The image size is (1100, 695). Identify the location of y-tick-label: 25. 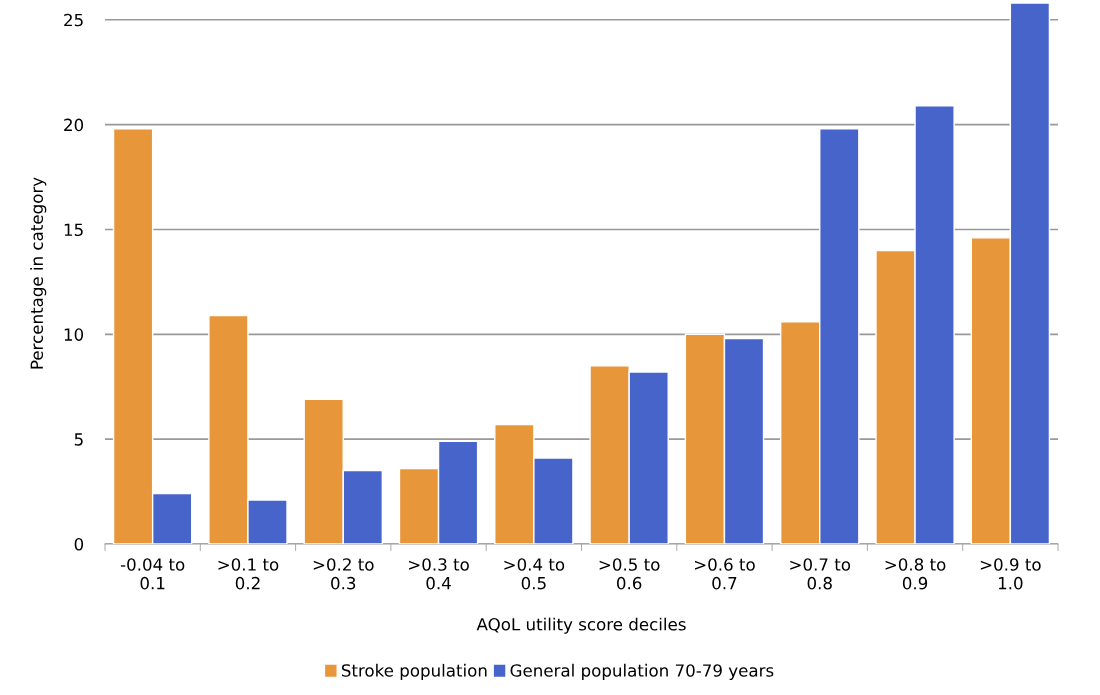
(73, 20).